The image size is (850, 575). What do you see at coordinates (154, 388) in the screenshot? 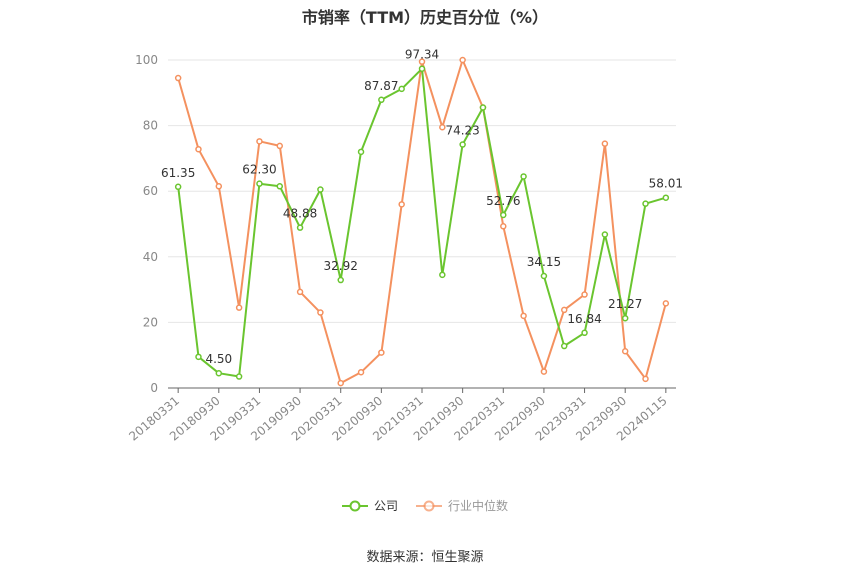
I see `y-tick-label: 0` at bounding box center [154, 388].